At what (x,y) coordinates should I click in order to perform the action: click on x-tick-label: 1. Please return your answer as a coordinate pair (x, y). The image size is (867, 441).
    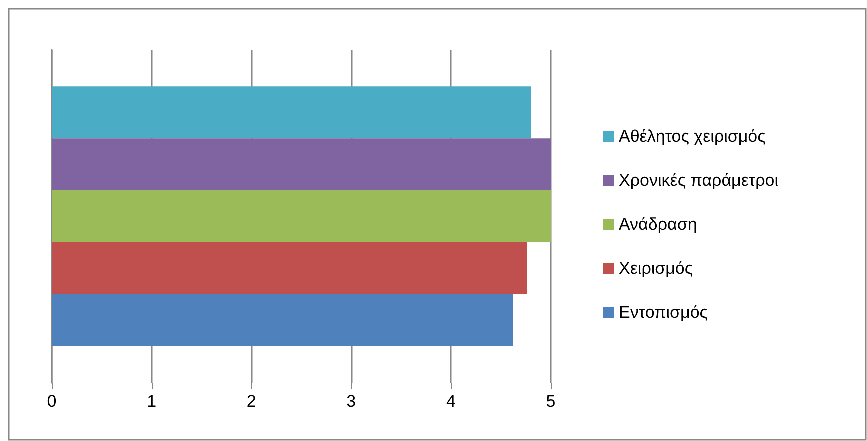
    Looking at the image, I should click on (152, 401).